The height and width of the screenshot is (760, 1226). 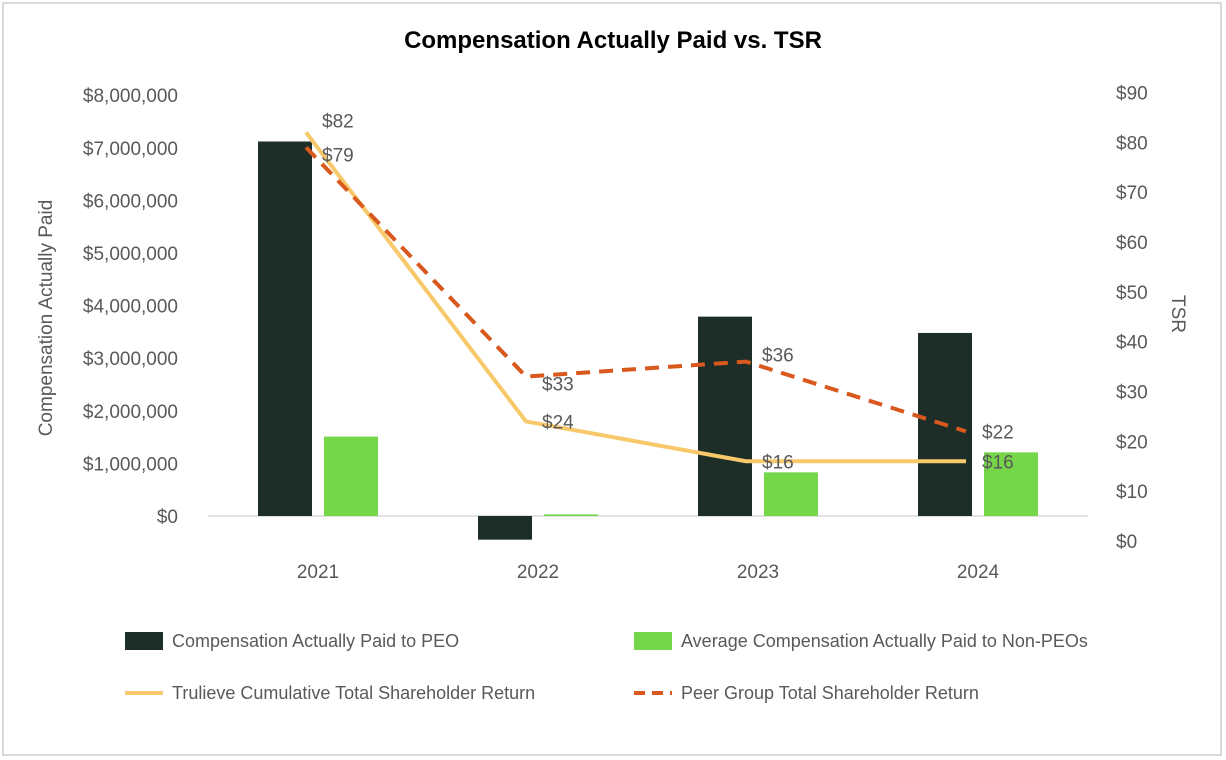 I want to click on legend-label: Compensation Actually Paid to PEO, so click(x=315, y=641).